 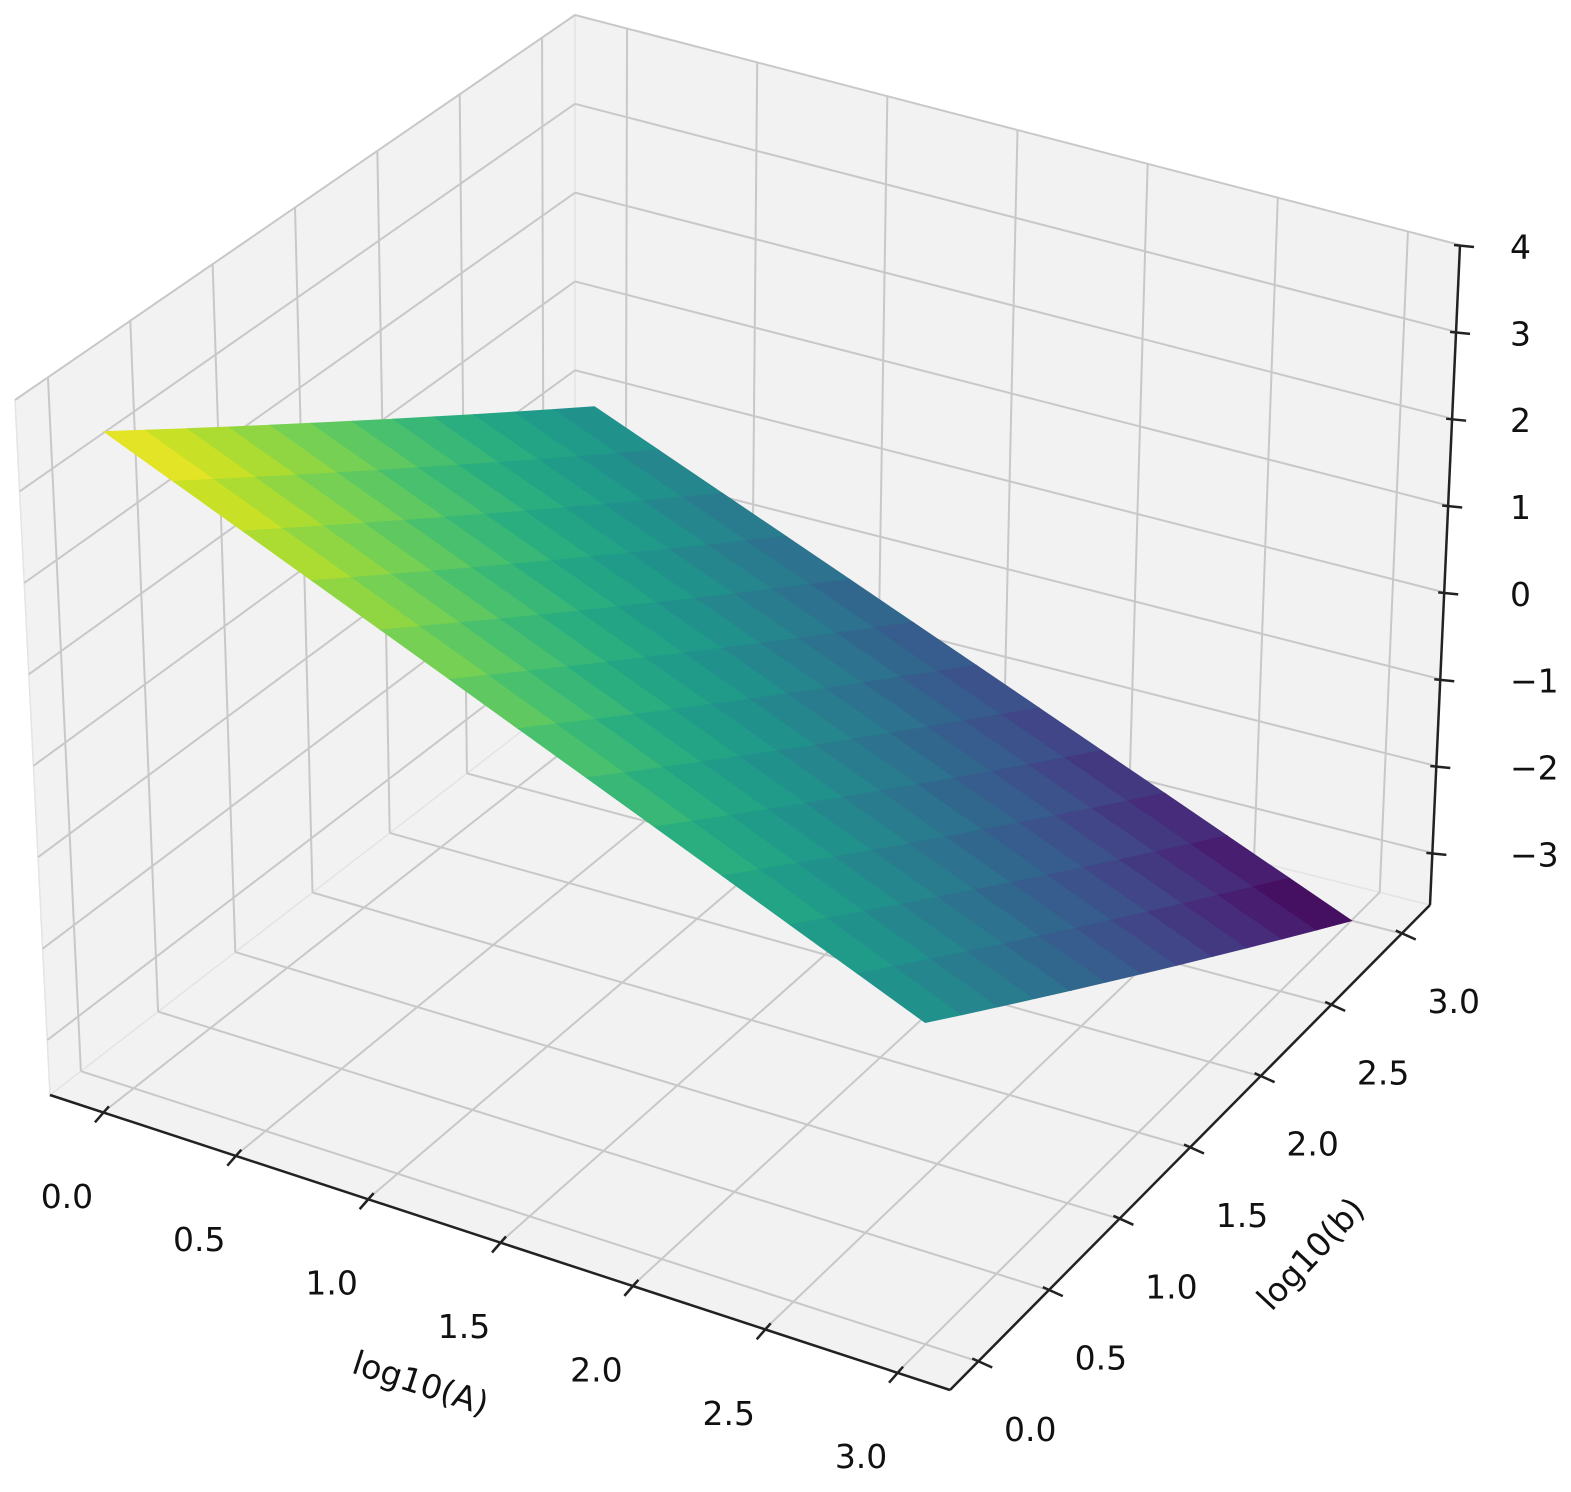 I want to click on x-tick-label: 2.0, so click(x=596, y=1369).